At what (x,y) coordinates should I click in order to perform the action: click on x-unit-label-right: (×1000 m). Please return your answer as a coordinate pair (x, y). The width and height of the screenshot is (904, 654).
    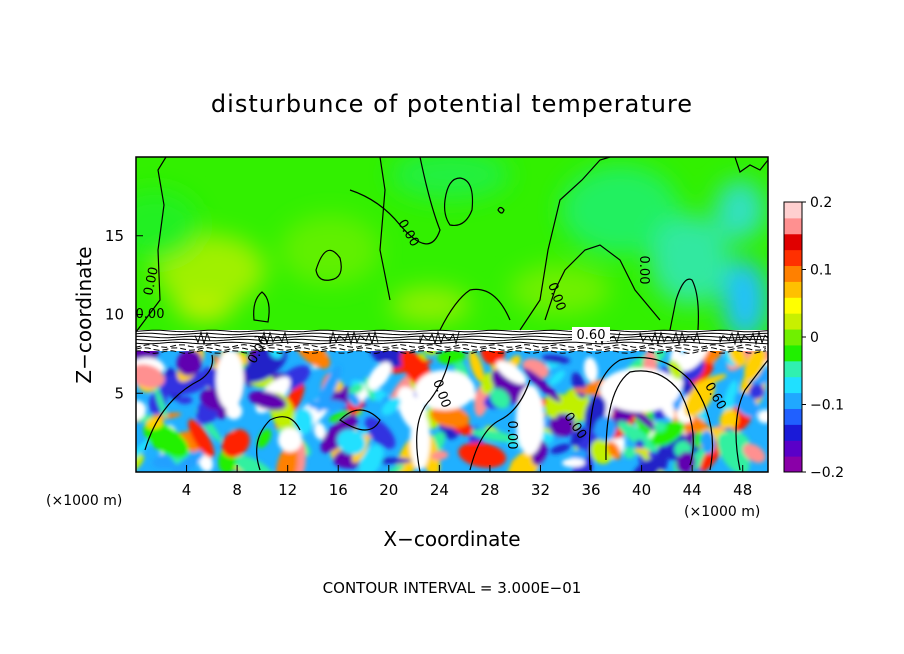
    Looking at the image, I should click on (722, 512).